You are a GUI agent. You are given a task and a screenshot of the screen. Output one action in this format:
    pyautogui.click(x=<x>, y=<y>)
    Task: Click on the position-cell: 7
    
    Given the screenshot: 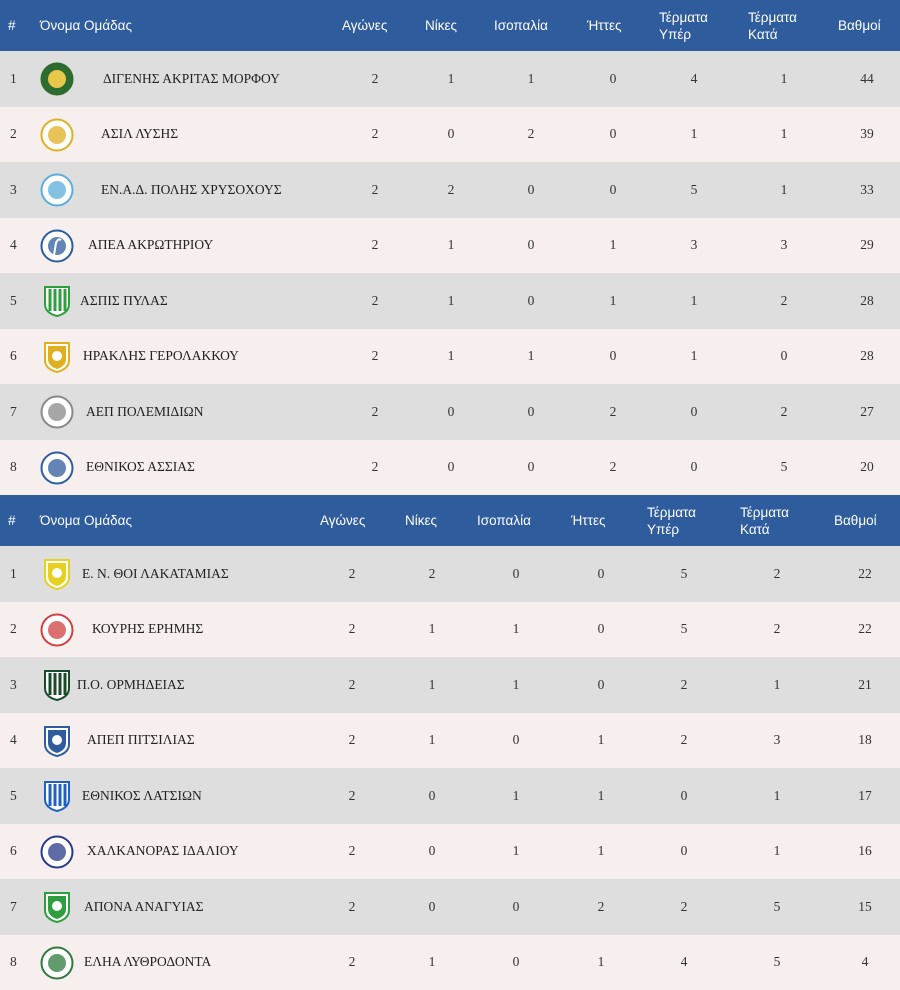 What is the action you would take?
    pyautogui.click(x=13, y=412)
    